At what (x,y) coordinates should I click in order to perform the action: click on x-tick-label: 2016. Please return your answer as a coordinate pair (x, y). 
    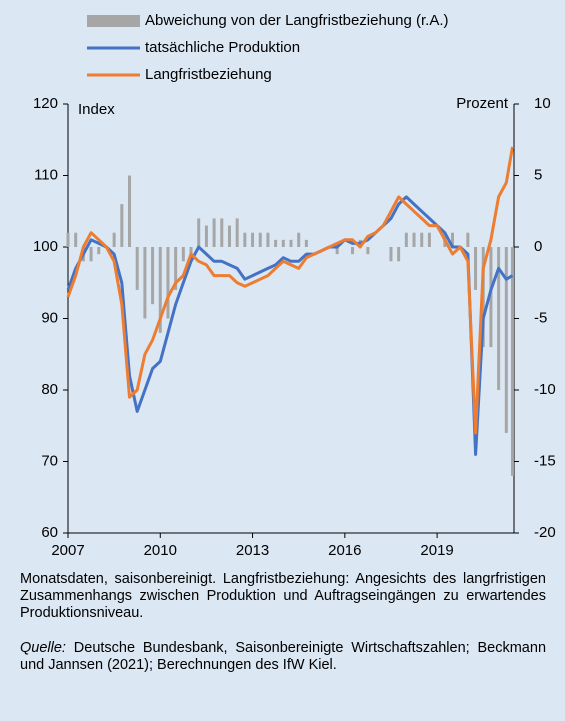
    Looking at the image, I should click on (344, 550).